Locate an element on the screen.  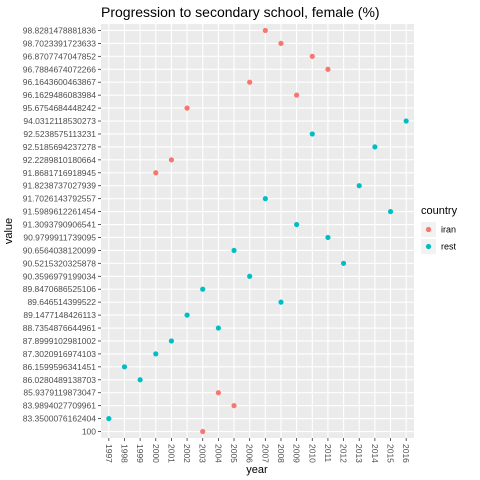
legend-title: country is located at coordinates (439, 211).